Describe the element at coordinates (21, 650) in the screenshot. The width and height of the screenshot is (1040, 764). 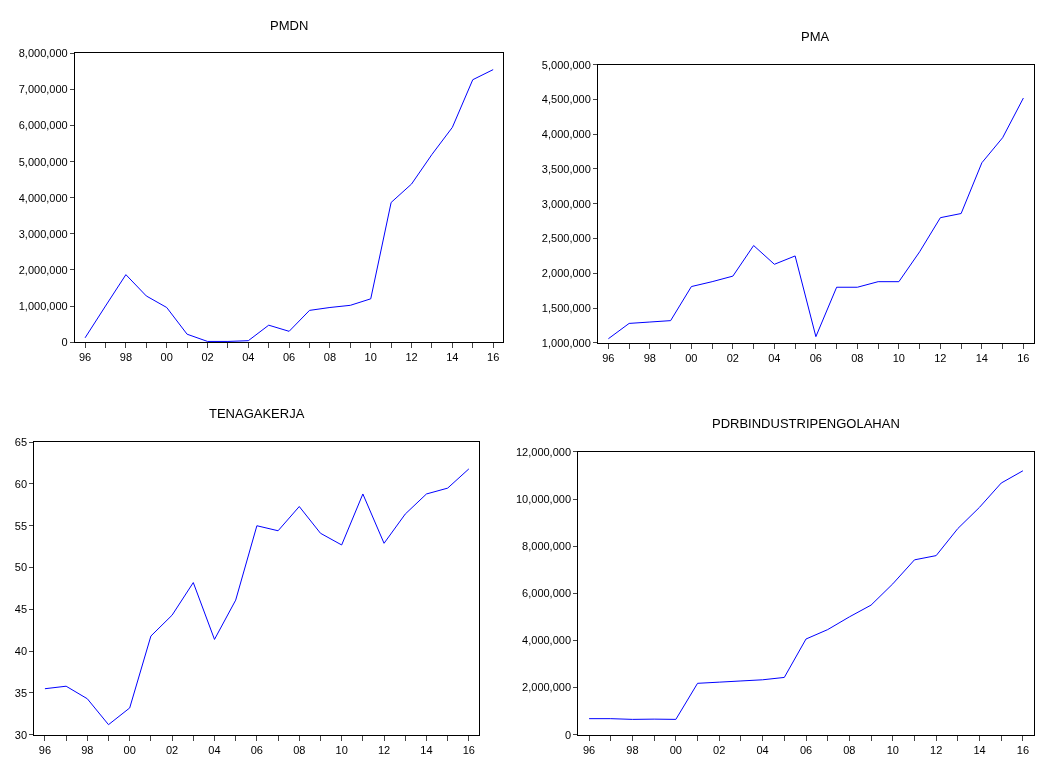
I see `y-tick-label: 40` at that location.